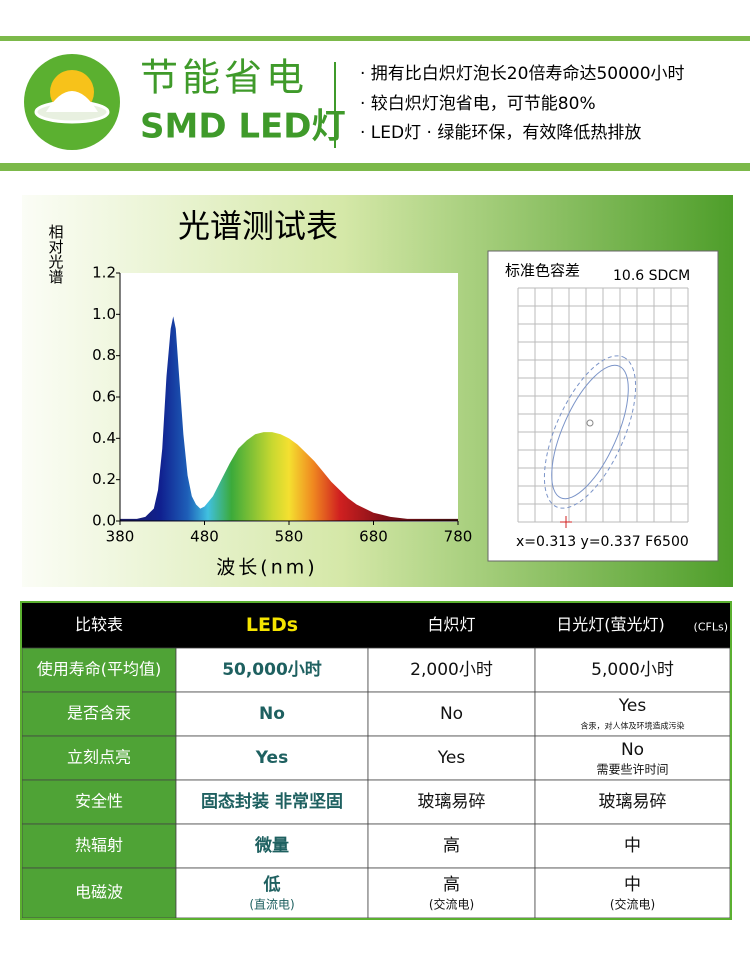 The width and height of the screenshot is (750, 954). What do you see at coordinates (266, 568) in the screenshot?
I see `x-axis-label: 波长(nm)` at bounding box center [266, 568].